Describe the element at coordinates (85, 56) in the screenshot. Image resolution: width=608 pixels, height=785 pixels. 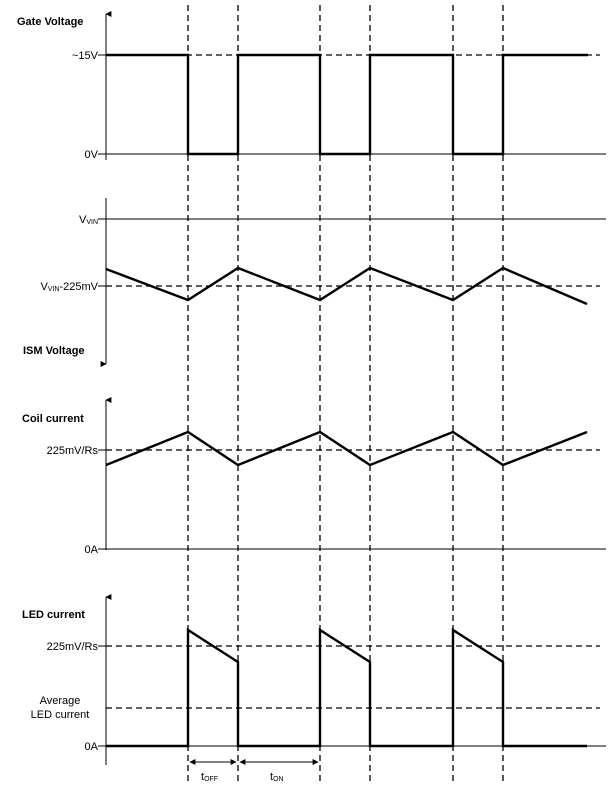
I see `gate-high-level-label: ~15V` at that location.